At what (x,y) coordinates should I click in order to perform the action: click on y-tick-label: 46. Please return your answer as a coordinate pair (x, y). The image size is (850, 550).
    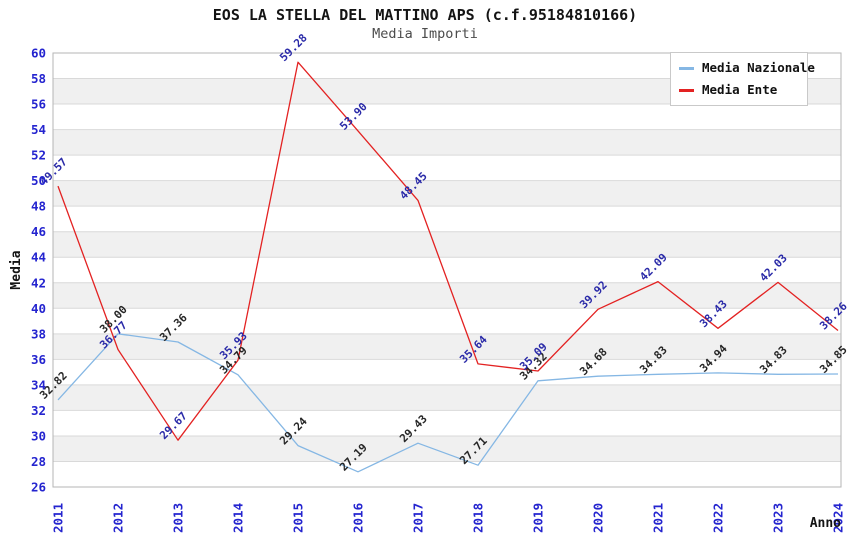
    Looking at the image, I should click on (38, 231).